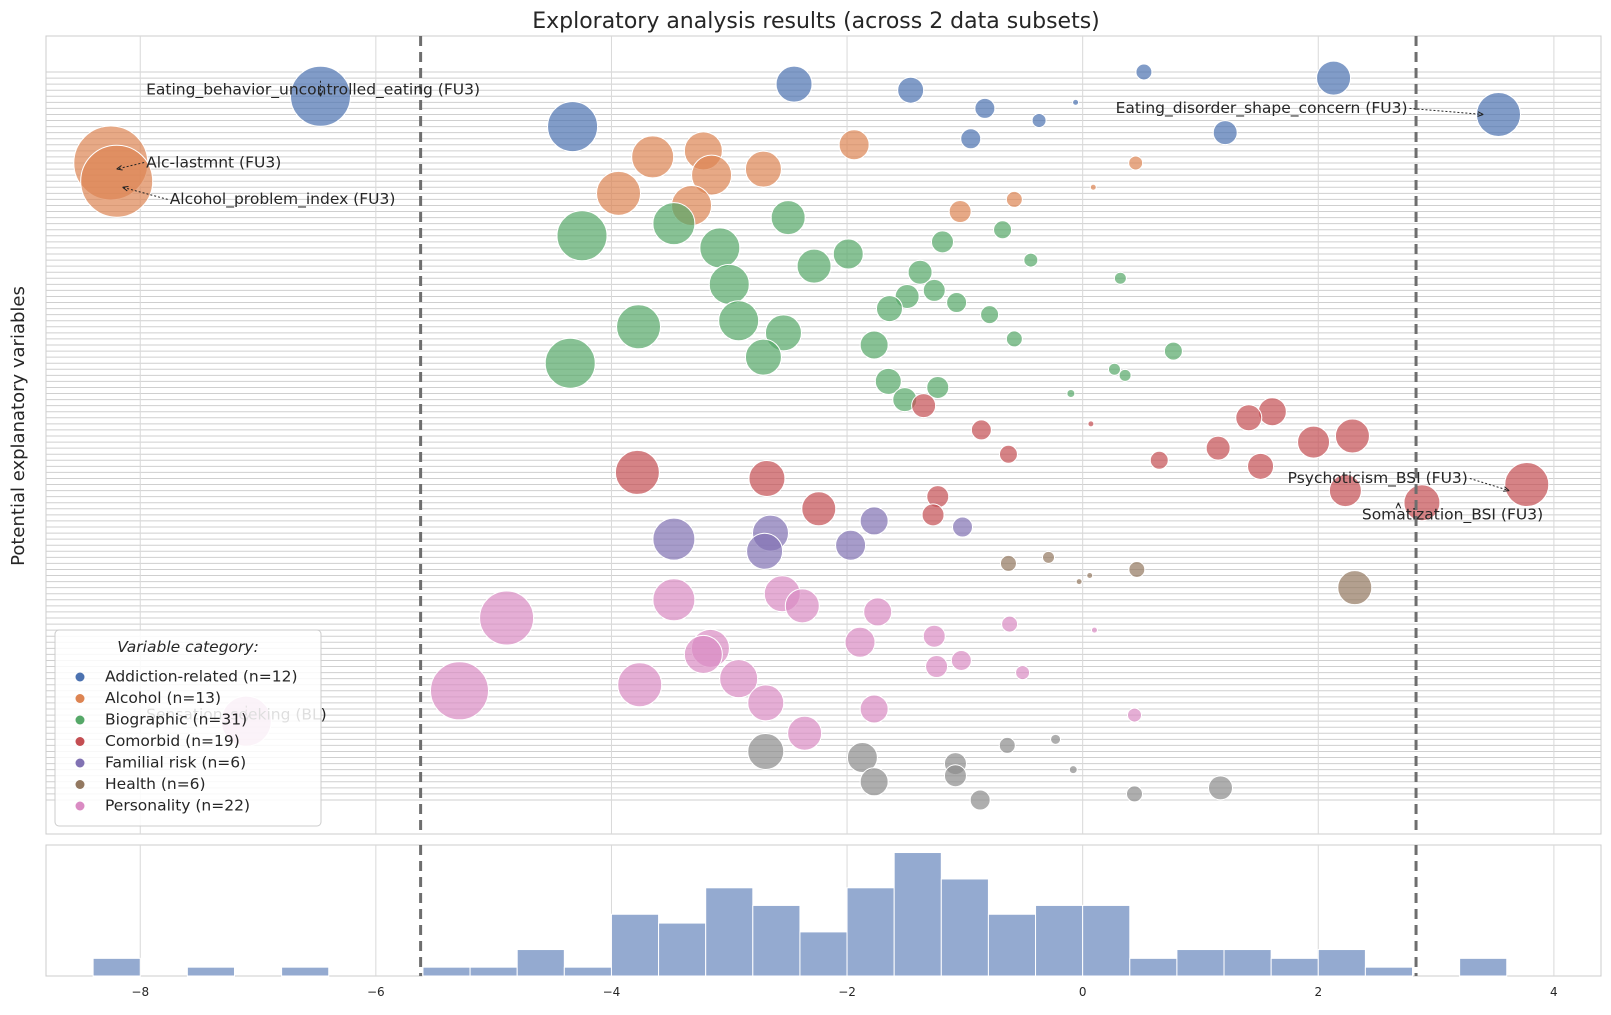 This screenshot has height=1015, width=1611. What do you see at coordinates (155, 784) in the screenshot?
I see `legend-label: Health (n=6)` at bounding box center [155, 784].